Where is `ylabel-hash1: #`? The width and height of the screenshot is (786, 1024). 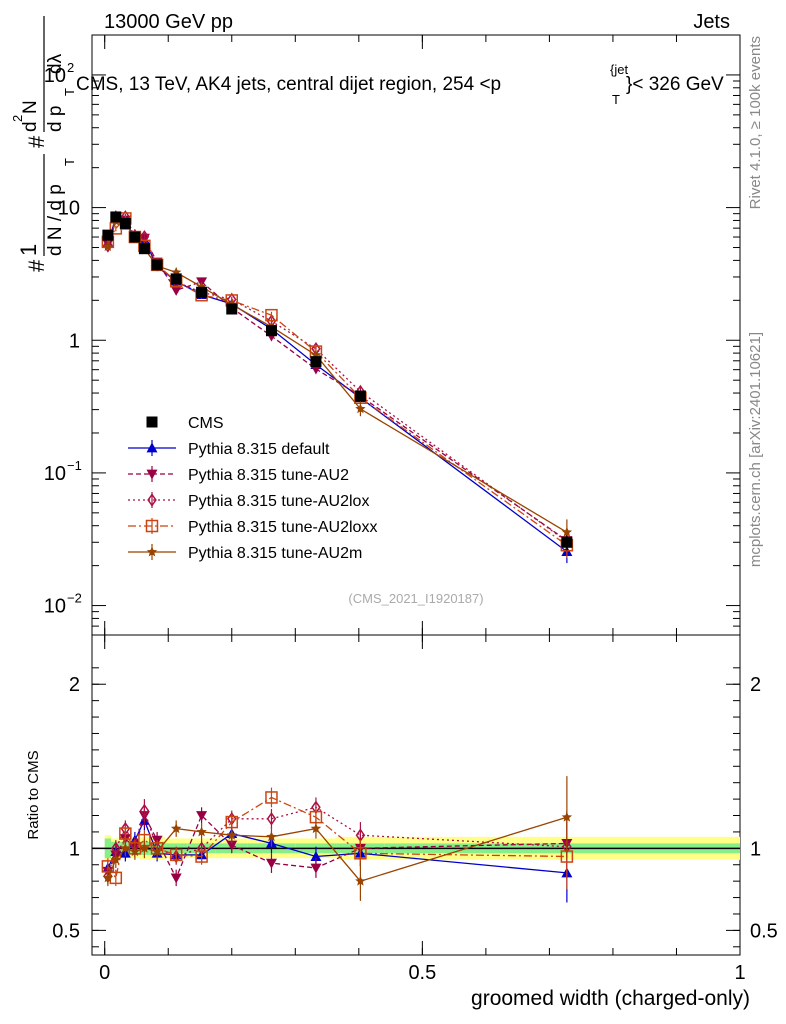
ylabel-hash1: # is located at coordinates (36, 265).